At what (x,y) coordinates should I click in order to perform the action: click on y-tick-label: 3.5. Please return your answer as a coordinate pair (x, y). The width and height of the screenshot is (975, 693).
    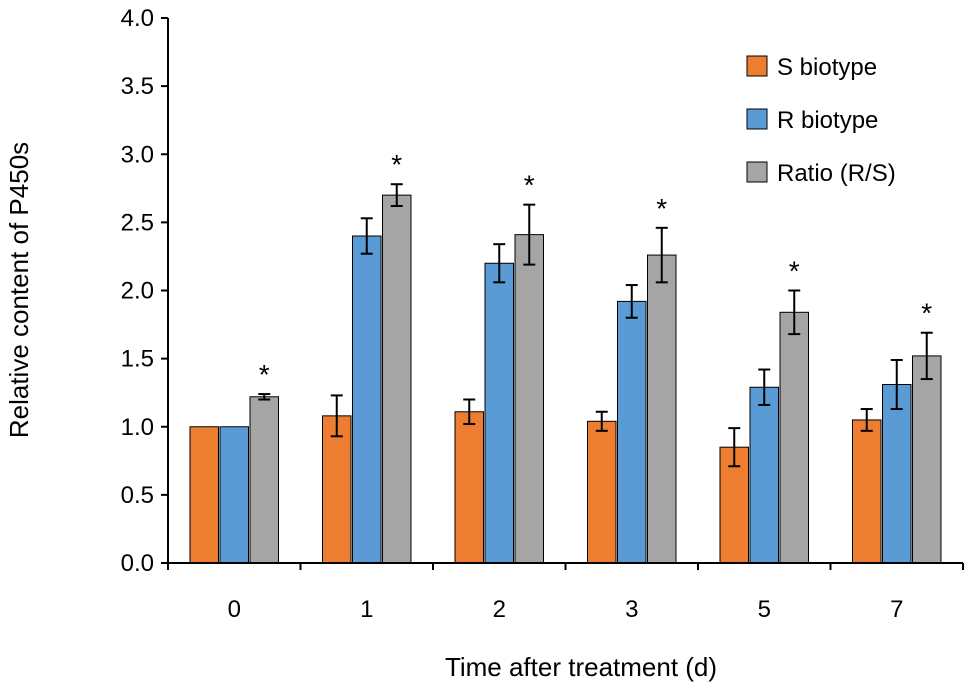
    Looking at the image, I should click on (137, 86).